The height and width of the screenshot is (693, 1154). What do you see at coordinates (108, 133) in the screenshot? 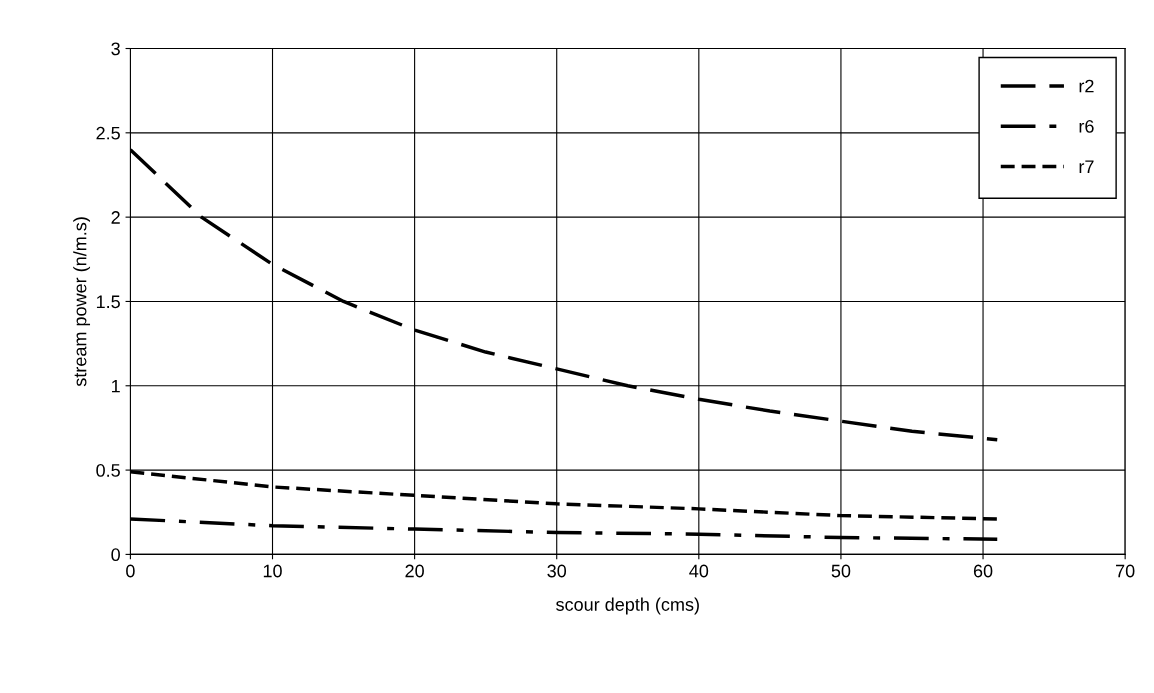
I see `y-tick-label: 2.5` at bounding box center [108, 133].